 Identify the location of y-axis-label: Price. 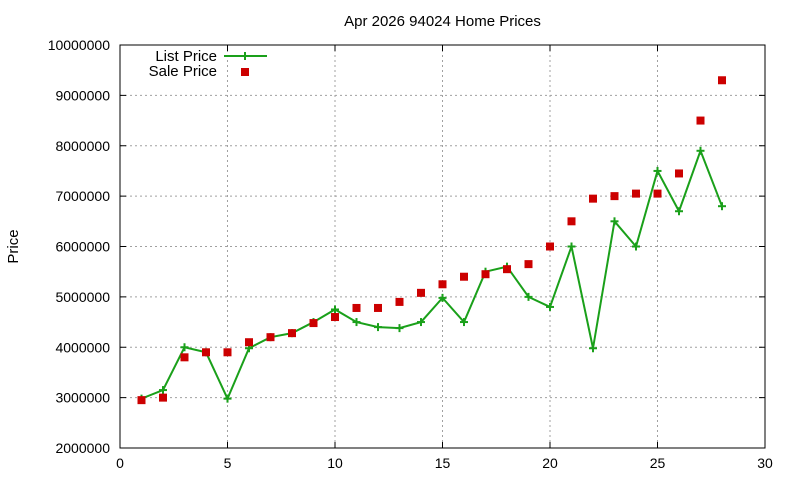
(13, 246).